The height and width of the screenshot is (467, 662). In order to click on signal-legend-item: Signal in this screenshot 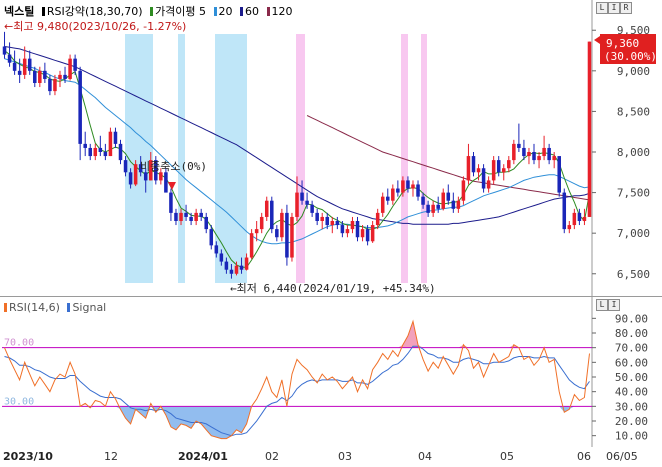, I will do `click(86, 307)`.